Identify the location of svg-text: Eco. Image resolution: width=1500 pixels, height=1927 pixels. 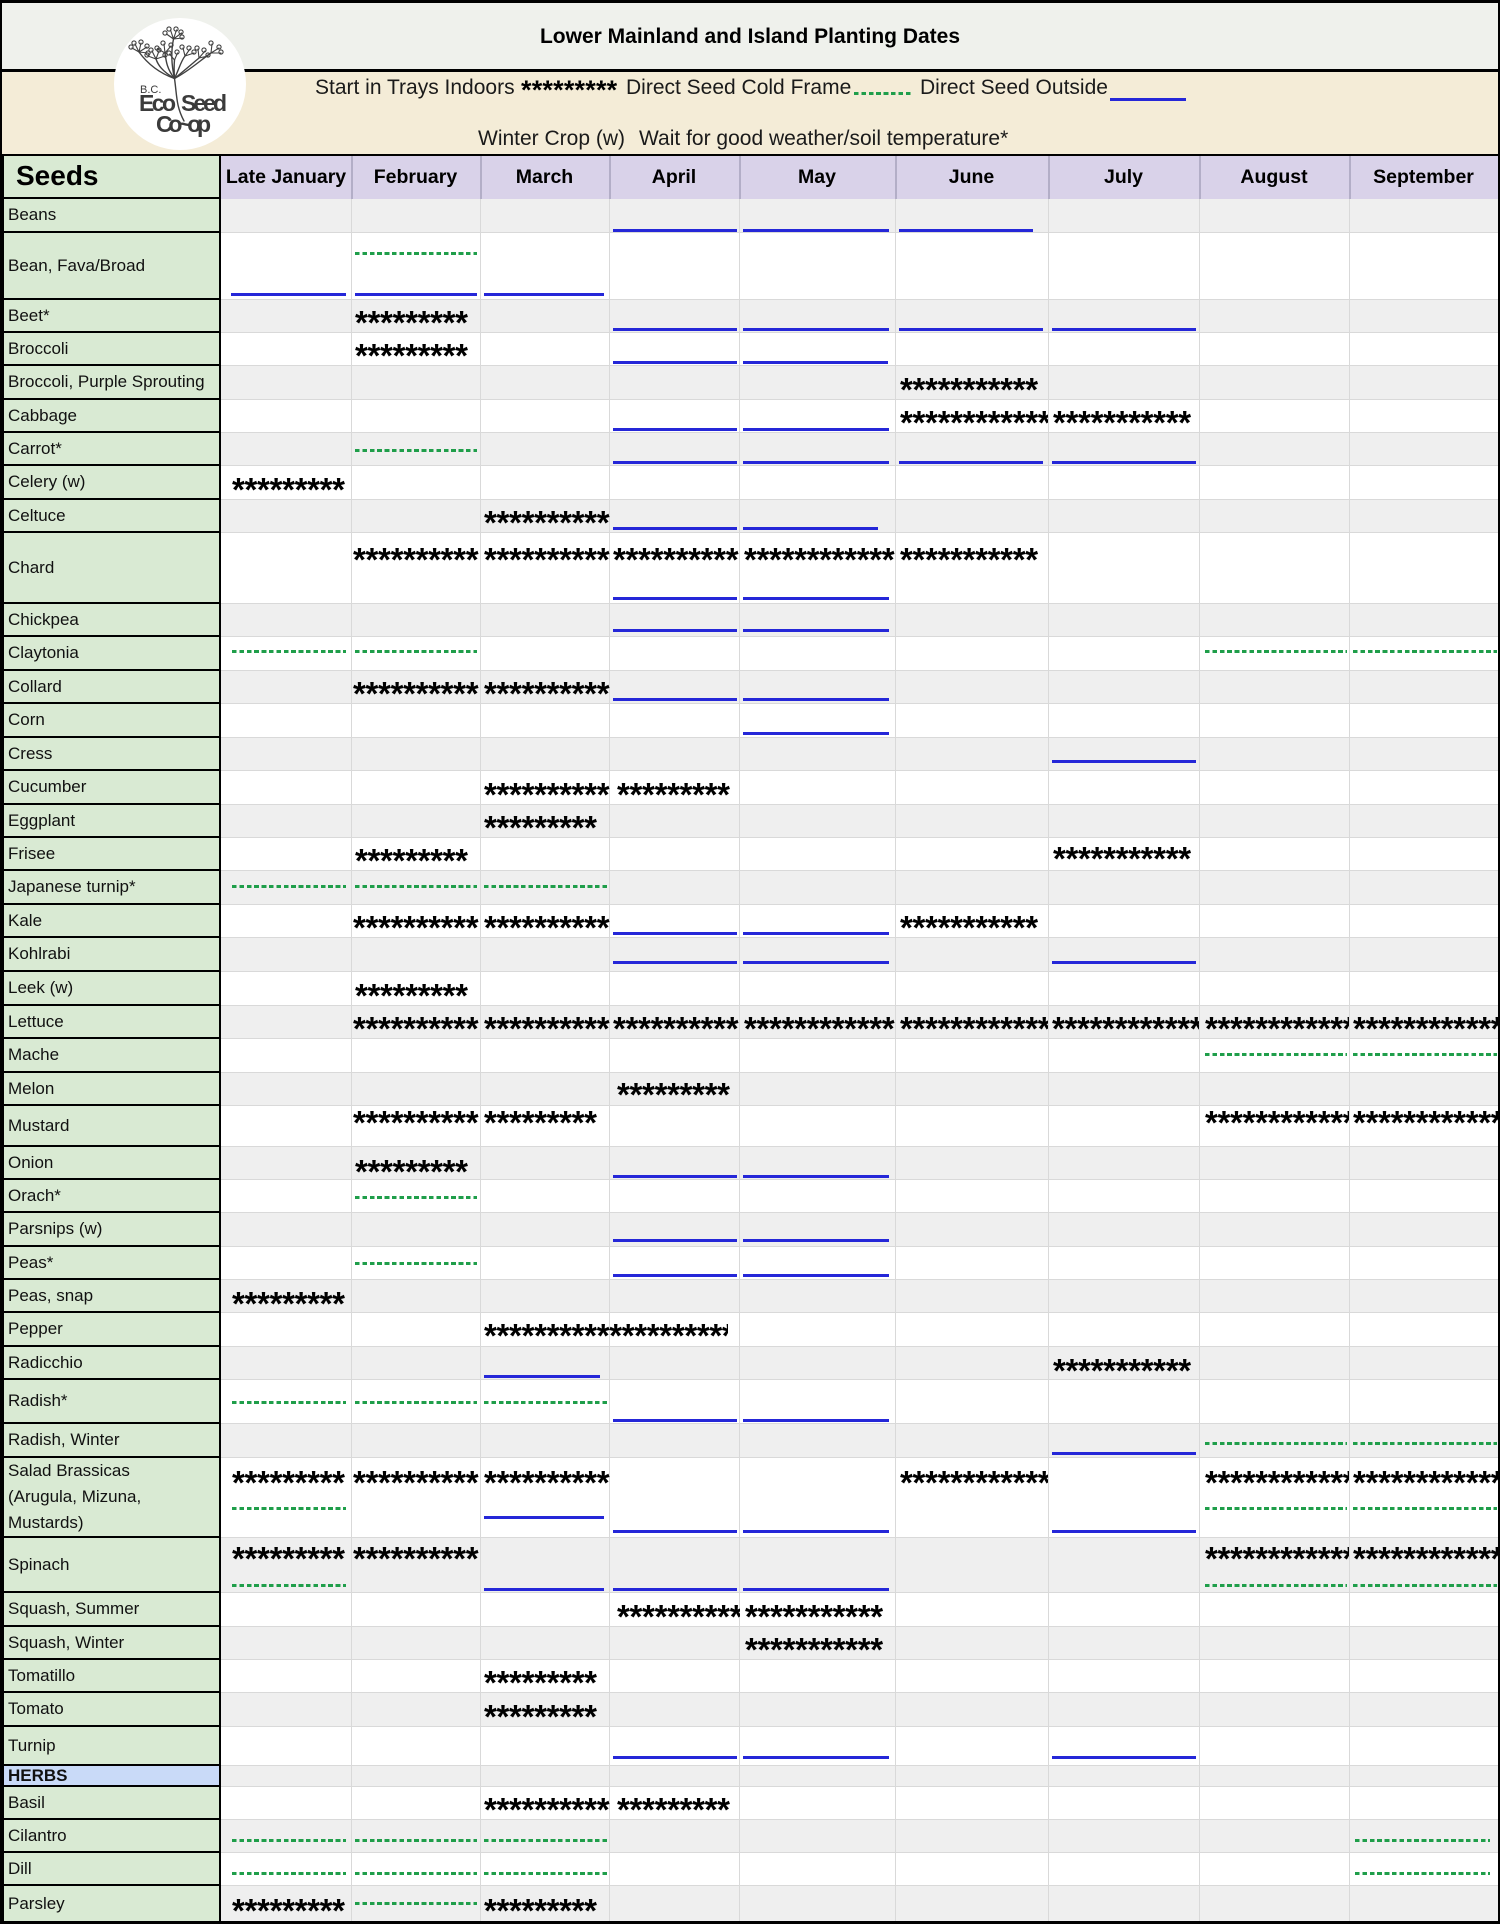
(157, 103).